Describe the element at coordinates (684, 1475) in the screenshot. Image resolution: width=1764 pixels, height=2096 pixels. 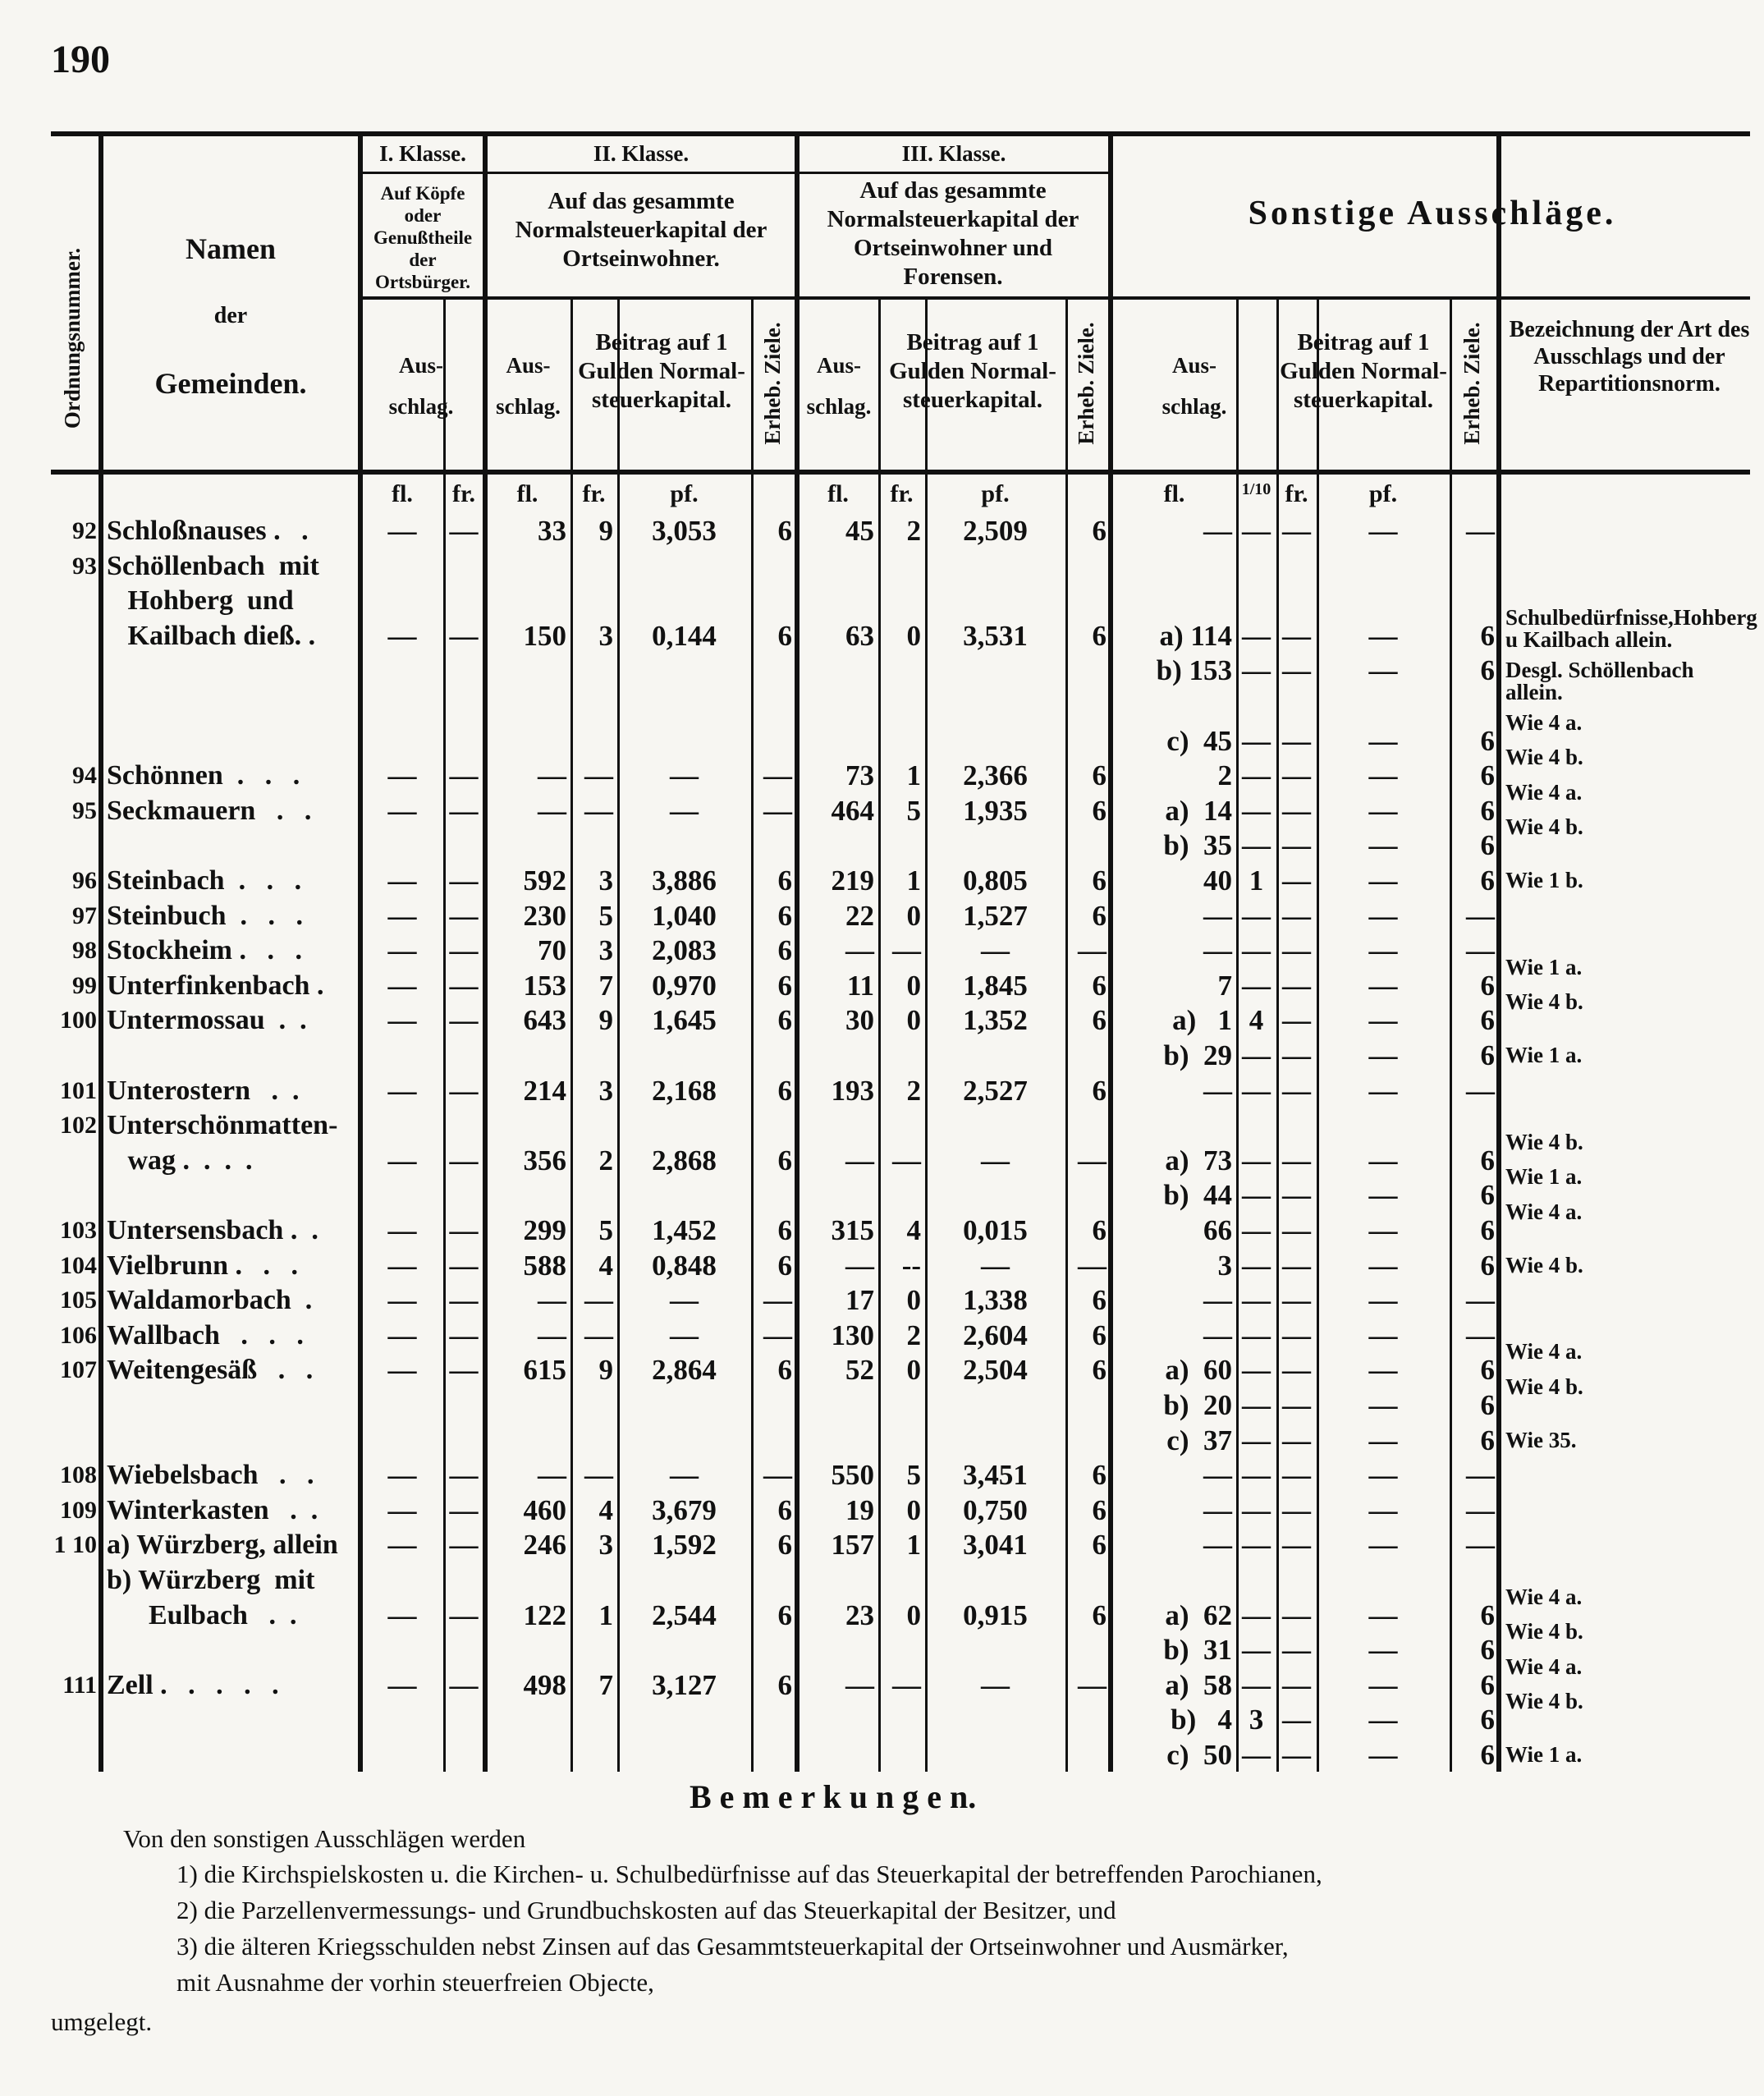
I see `cell-c2pf: —` at that location.